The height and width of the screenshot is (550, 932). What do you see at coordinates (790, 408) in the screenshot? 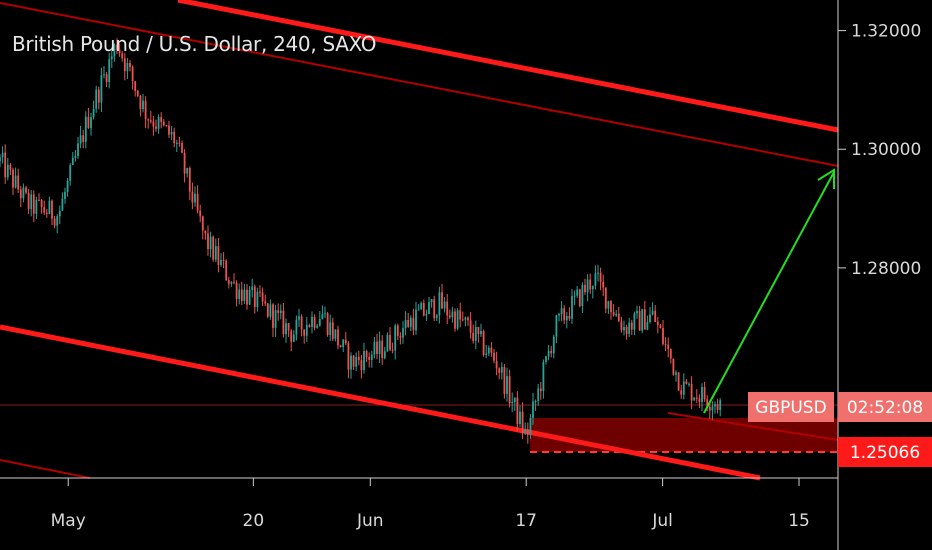
I see `symbol-tag-label: GBPUSD` at bounding box center [790, 408].